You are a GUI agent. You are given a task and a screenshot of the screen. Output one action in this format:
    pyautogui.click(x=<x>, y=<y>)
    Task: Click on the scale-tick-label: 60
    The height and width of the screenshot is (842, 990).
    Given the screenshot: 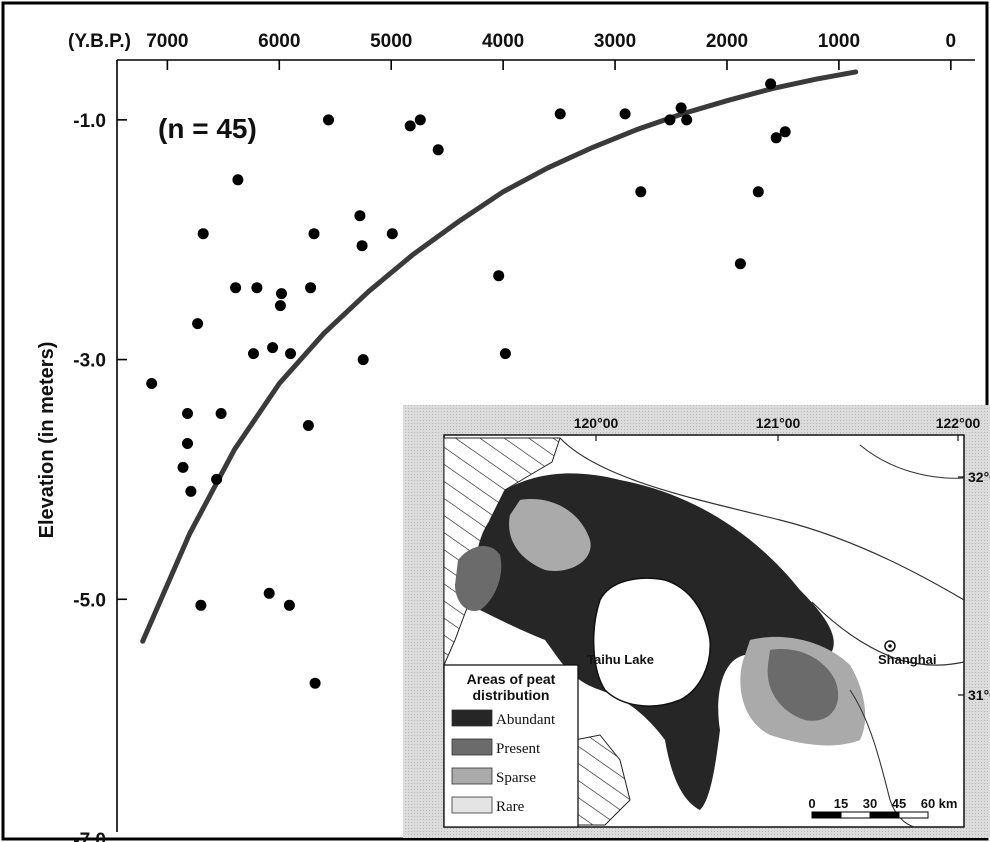 What is the action you would take?
    pyautogui.click(x=928, y=803)
    